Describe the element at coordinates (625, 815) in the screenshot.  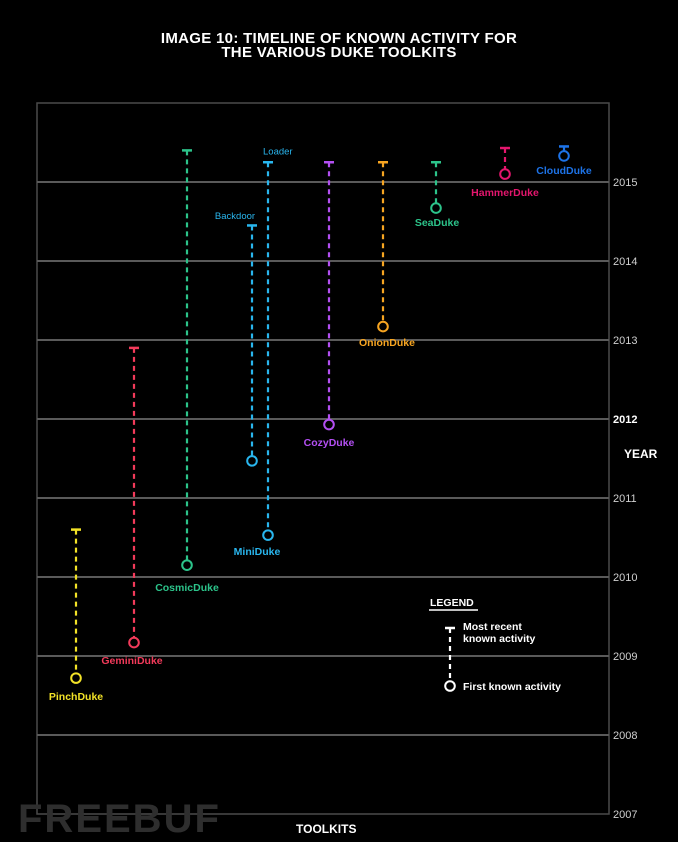
I see `y-tick-label-2007: 2007` at that location.